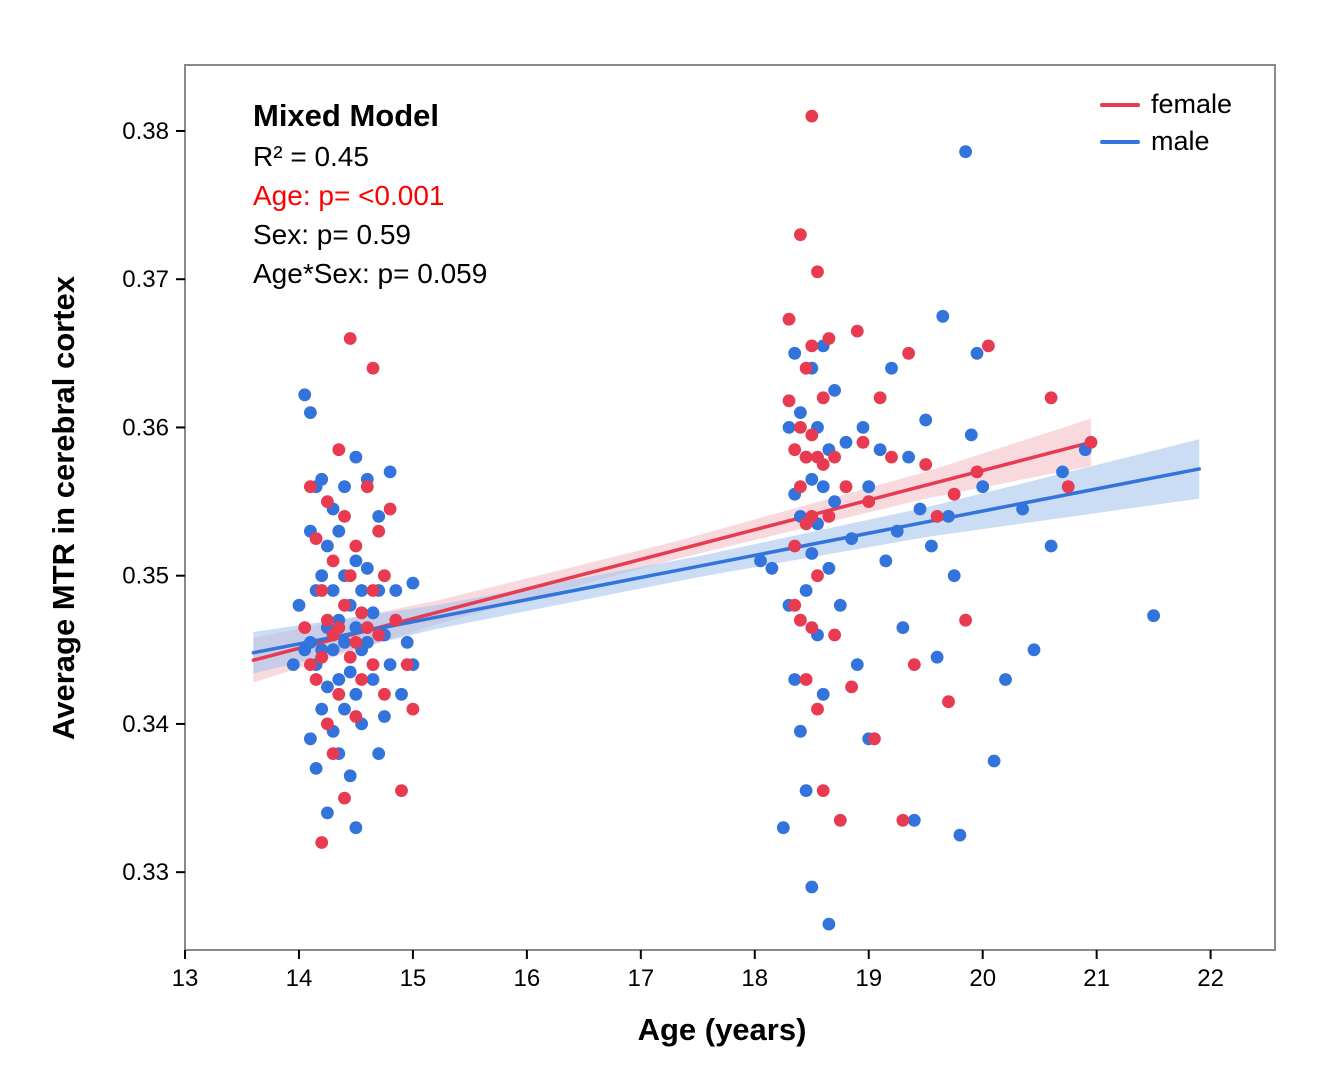 The width and height of the screenshot is (1330, 1082). What do you see at coordinates (868, 978) in the screenshot?
I see `x-tick-label: 19` at bounding box center [868, 978].